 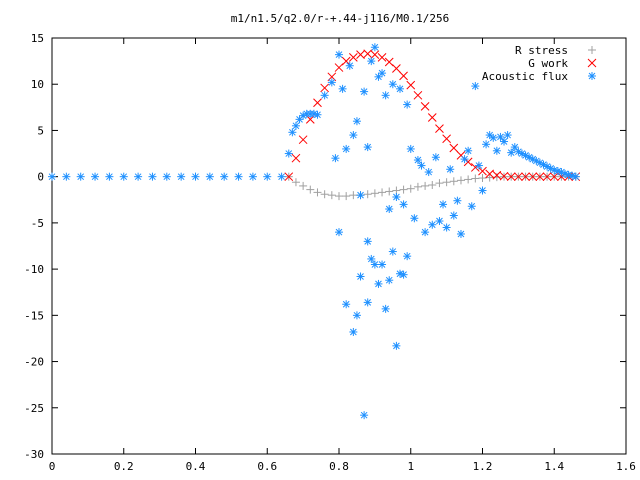 What do you see at coordinates (37, 223) in the screenshot?
I see `y-tick-label: -5` at bounding box center [37, 223].